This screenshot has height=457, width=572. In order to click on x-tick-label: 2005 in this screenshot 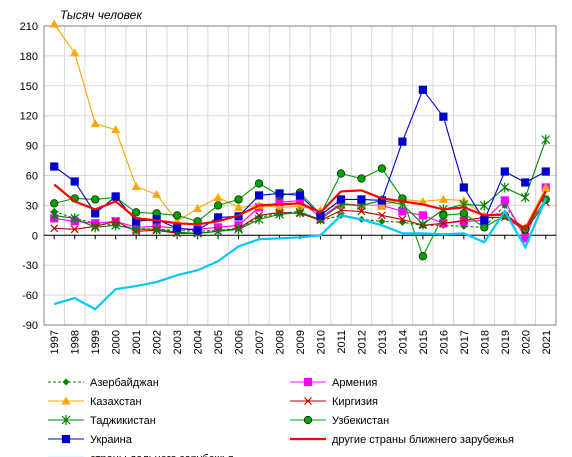, I will do `click(219, 342)`.